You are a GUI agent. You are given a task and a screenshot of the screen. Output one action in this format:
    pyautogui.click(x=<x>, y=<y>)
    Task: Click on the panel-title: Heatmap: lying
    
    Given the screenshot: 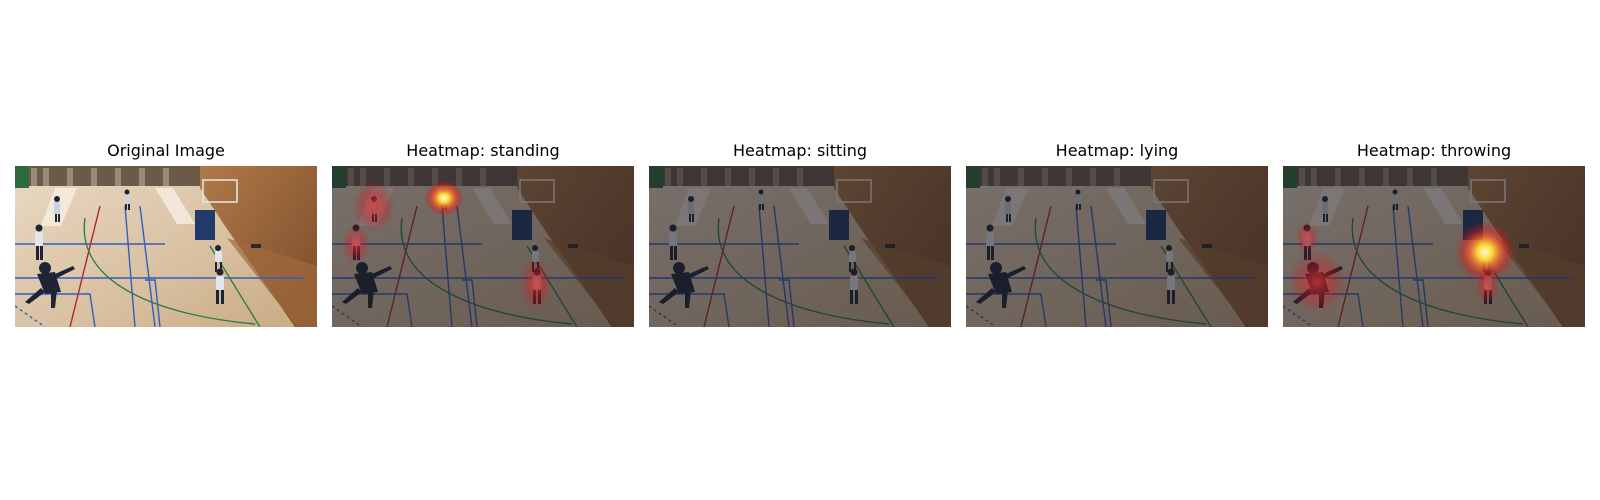 What is the action you would take?
    pyautogui.click(x=1117, y=150)
    